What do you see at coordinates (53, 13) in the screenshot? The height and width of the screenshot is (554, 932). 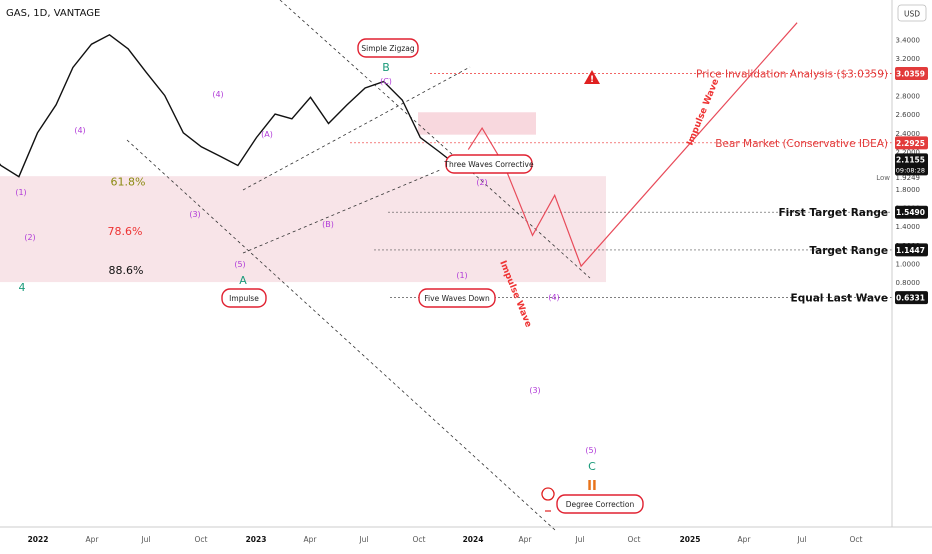 I see `chart-title: GAS, 1D, VANTAGE` at bounding box center [53, 13].